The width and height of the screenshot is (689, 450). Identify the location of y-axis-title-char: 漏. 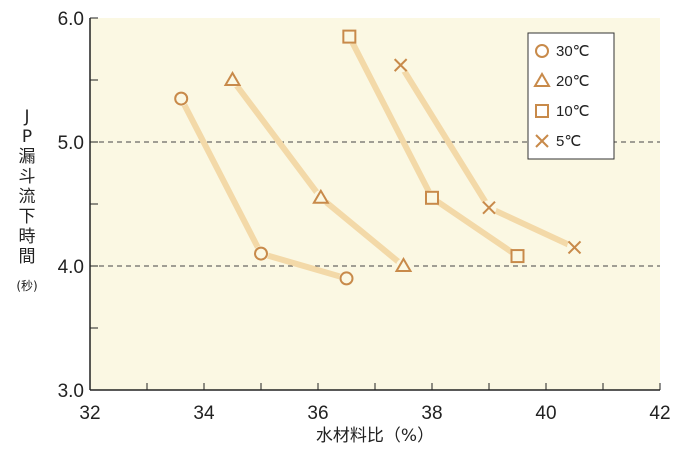
(27, 157).